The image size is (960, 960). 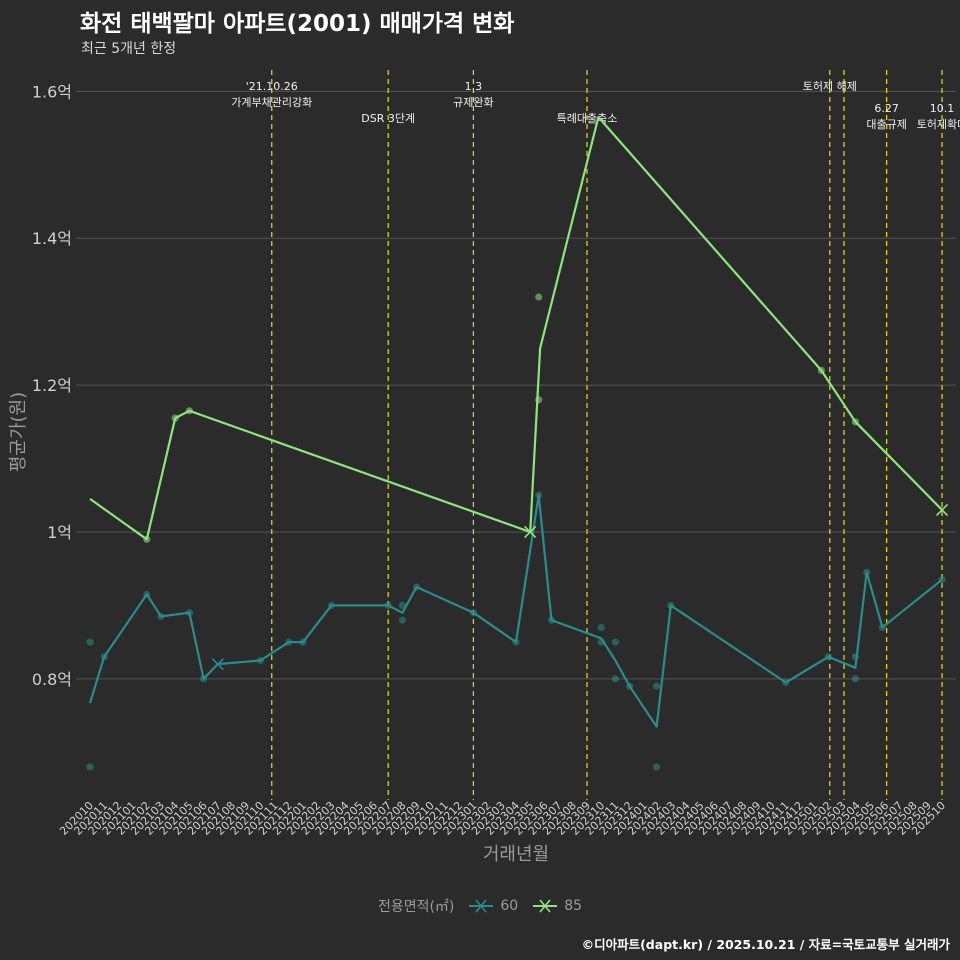 I want to click on event-label: 10.1, so click(x=942, y=108).